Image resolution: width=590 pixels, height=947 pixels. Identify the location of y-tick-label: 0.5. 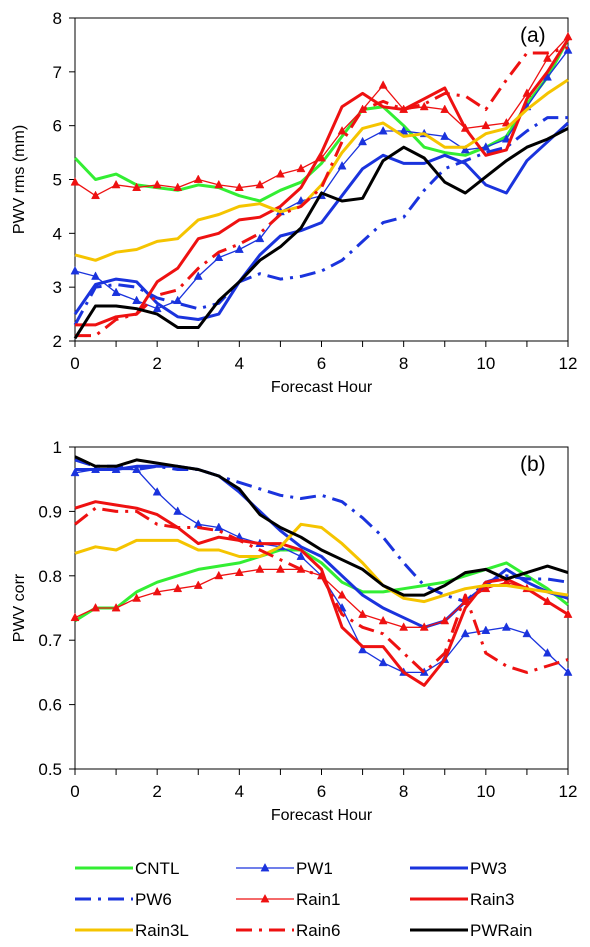
(50, 769).